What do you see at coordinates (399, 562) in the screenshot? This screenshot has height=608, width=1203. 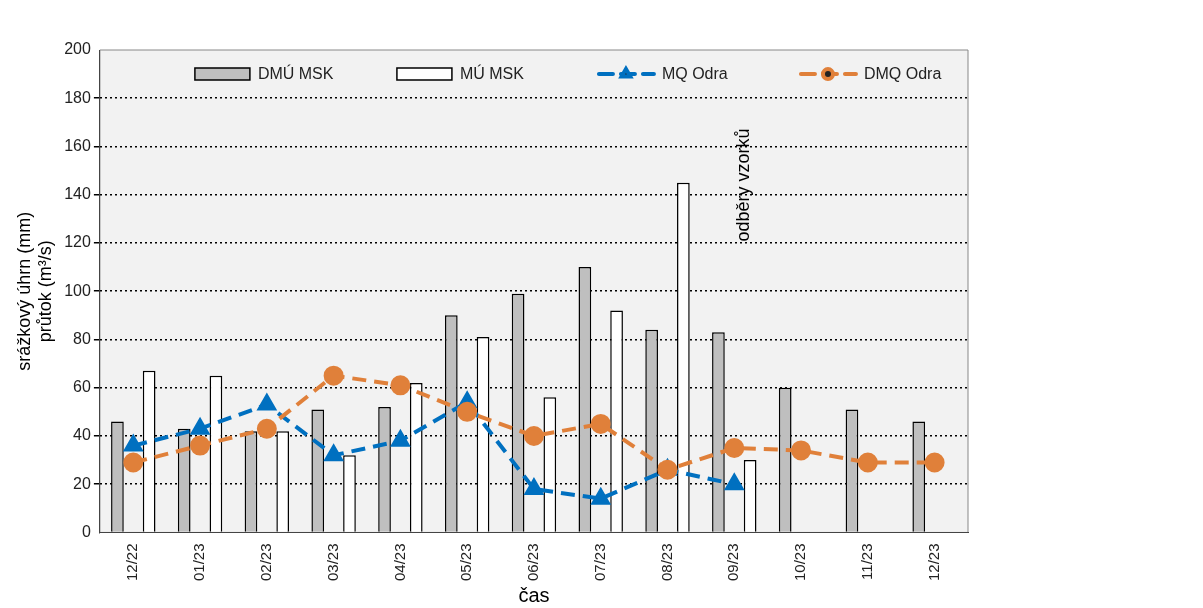 I see `x-tick-label: 04/23` at bounding box center [399, 562].